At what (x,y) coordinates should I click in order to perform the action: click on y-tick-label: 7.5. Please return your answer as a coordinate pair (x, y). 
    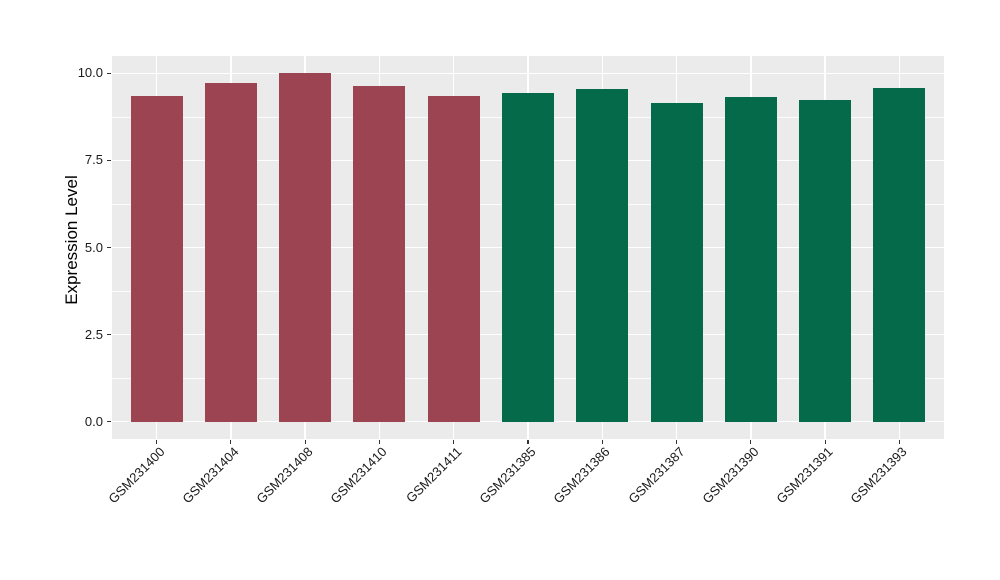
    Looking at the image, I should click on (93, 160).